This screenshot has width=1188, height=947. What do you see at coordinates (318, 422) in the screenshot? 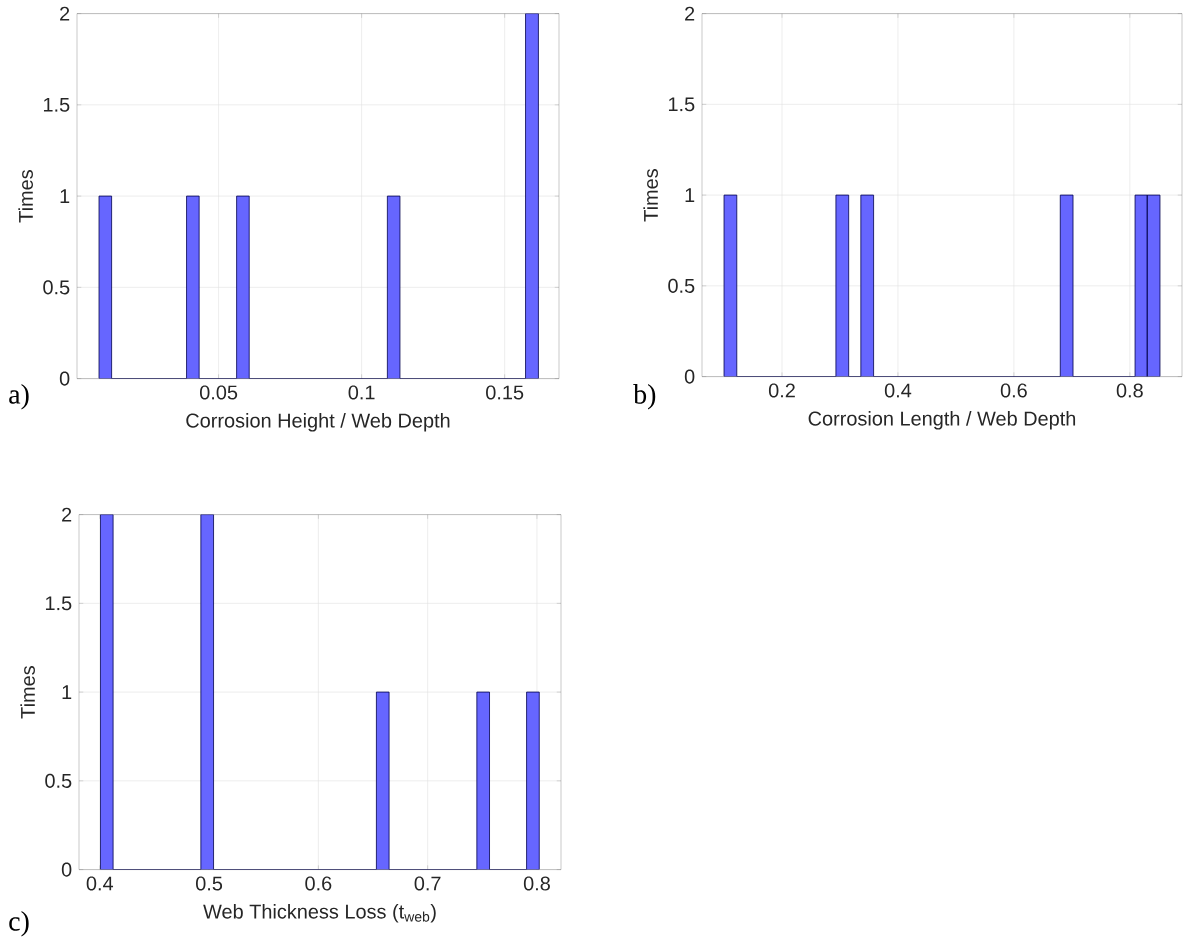
I see `x-axis-title: Corrosion Height / Web Depth` at bounding box center [318, 422].